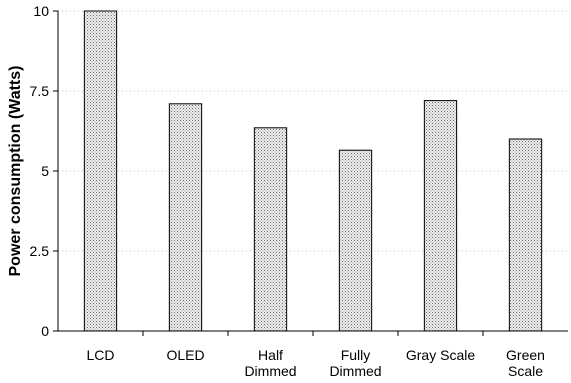 Image resolution: width=571 pixels, height=383 pixels. Describe the element at coordinates (356, 355) in the screenshot. I see `category-label-line: Fully` at that location.